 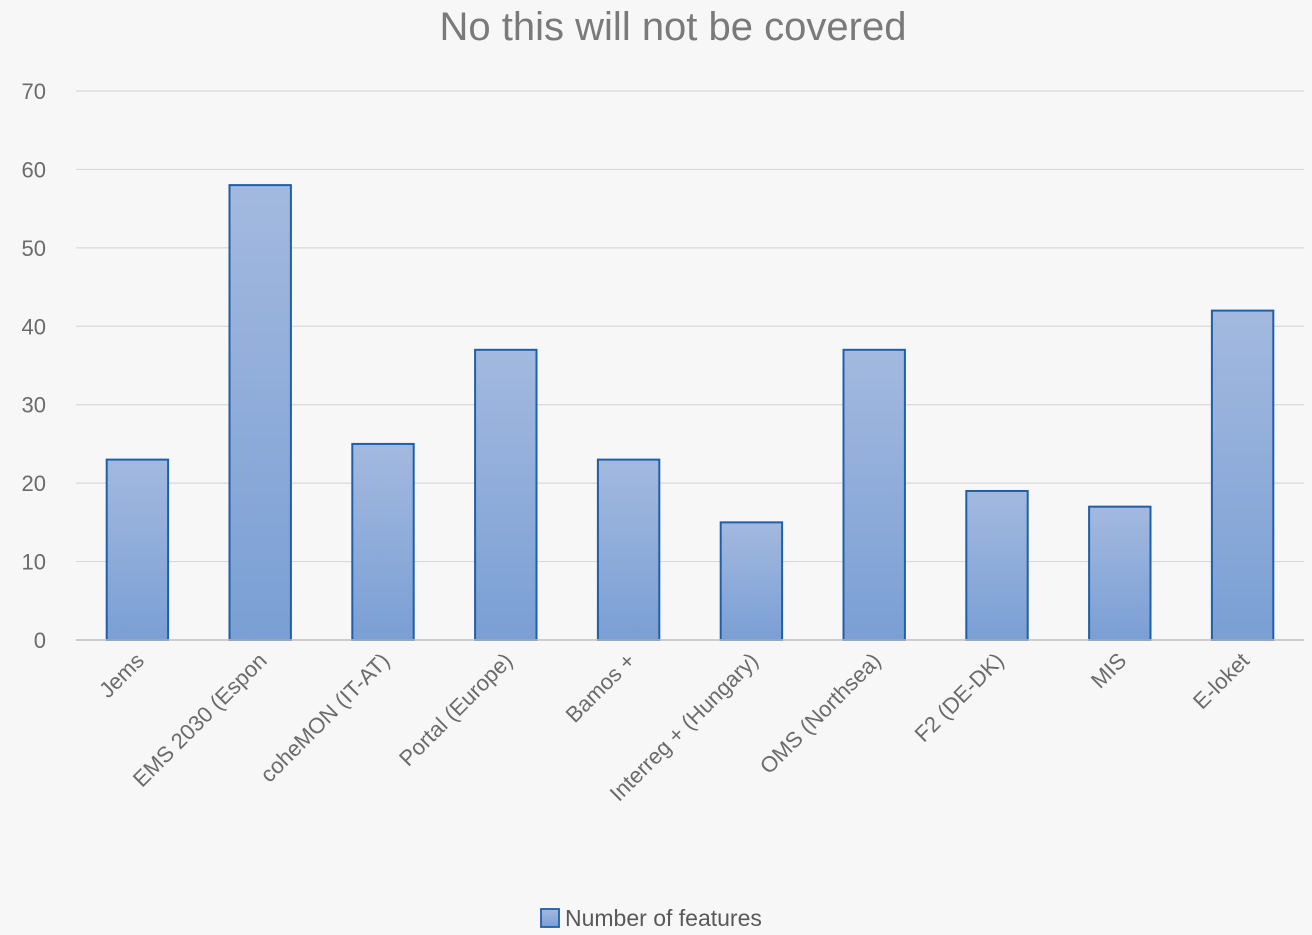 I want to click on x-category-label: OMS (Northsea), so click(x=820, y=713).